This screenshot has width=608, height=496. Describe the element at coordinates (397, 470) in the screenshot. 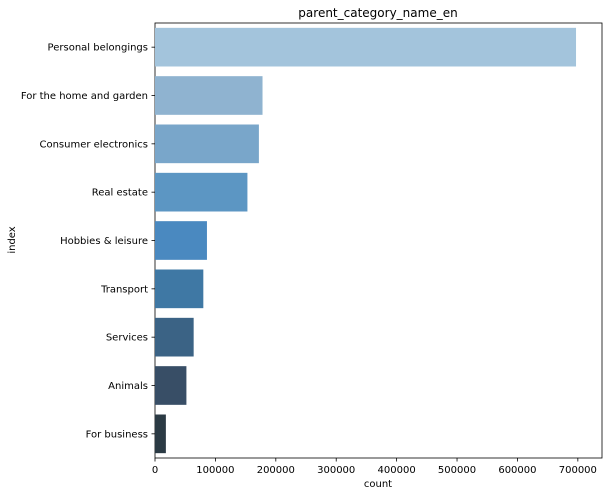

I see `x-tick-label: 400000` at that location.